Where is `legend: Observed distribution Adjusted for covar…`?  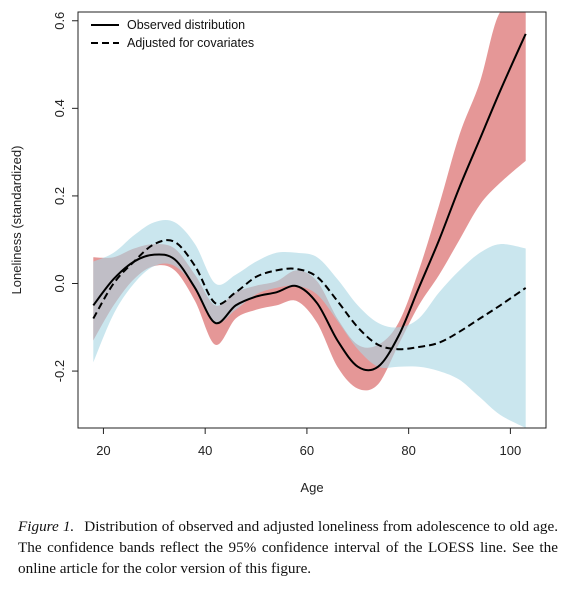
legend: Observed distribution Adjusted for covar… is located at coordinates (172, 34).